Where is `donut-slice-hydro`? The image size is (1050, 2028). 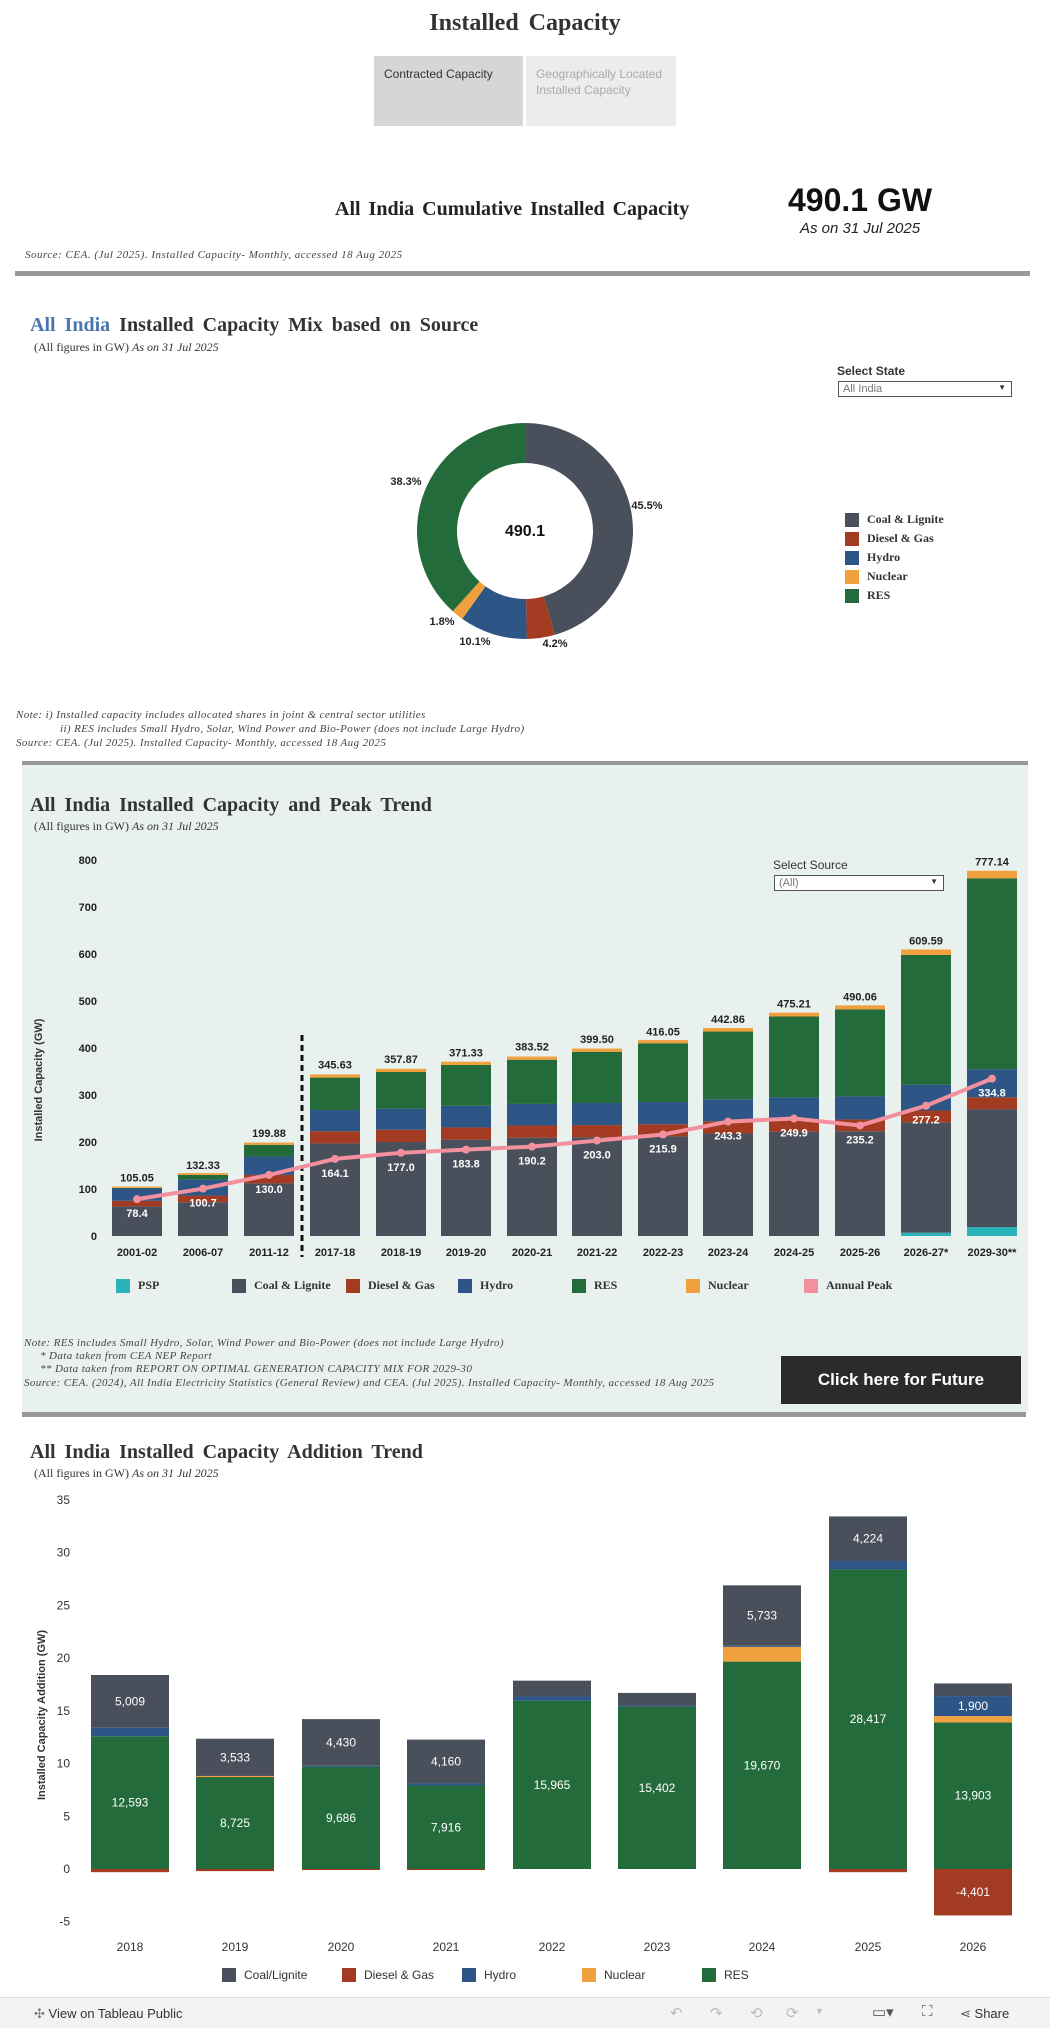
donut-slice-hydro is located at coordinates (494, 612).